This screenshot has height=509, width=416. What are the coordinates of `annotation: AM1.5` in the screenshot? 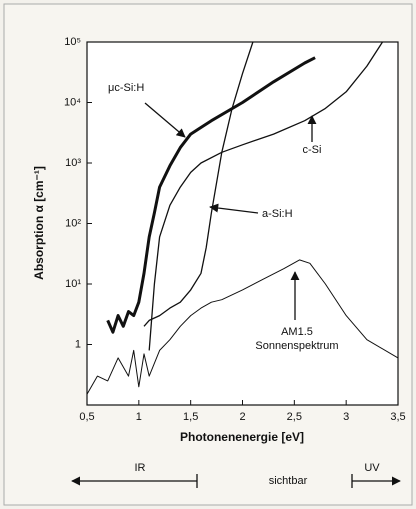 It's located at (297, 332).